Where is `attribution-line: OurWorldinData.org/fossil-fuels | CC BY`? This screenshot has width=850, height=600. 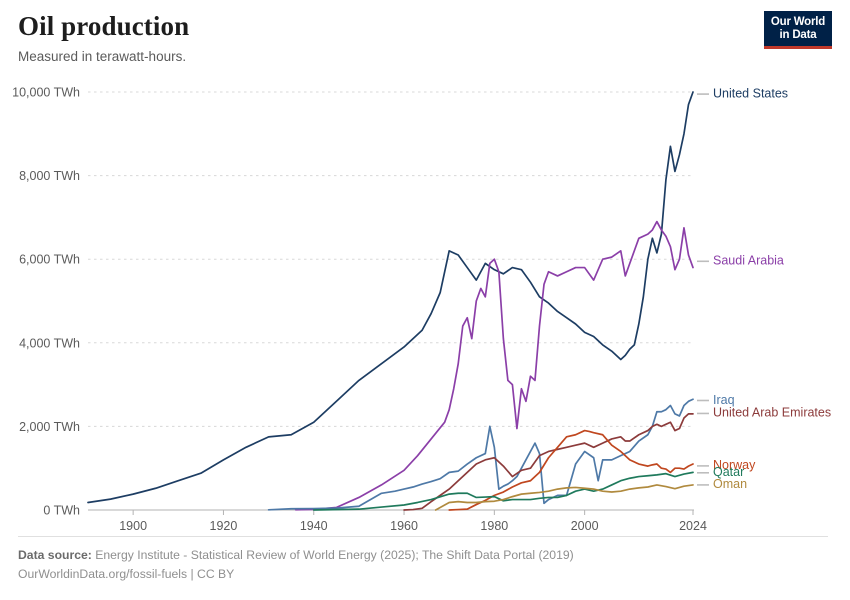
attribution-line: OurWorldinData.org/fossil-fuels | CC BY is located at coordinates (126, 574).